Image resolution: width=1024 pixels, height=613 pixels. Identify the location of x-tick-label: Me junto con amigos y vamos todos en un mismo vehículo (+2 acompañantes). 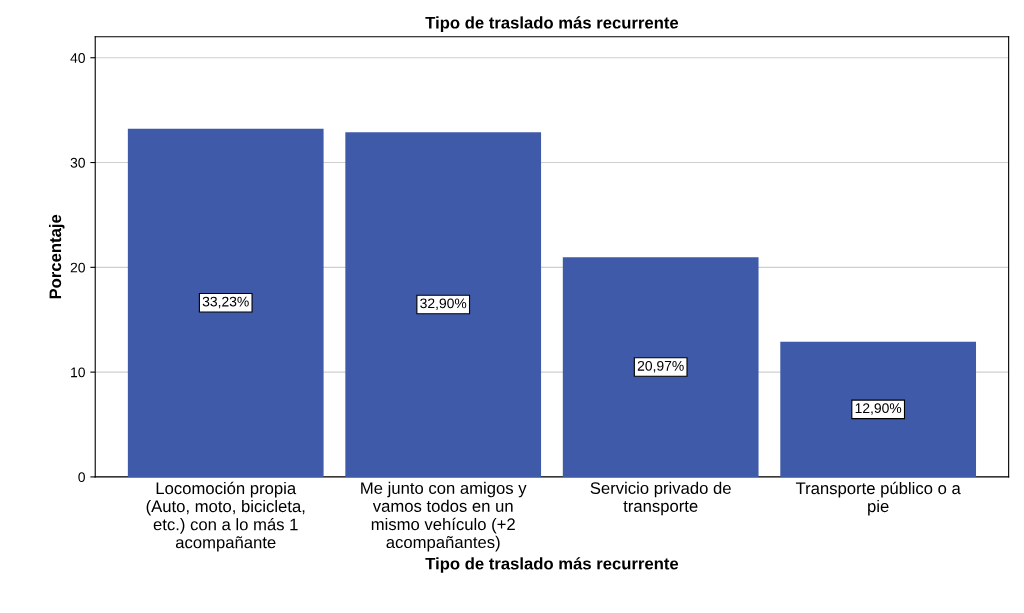
(444, 516).